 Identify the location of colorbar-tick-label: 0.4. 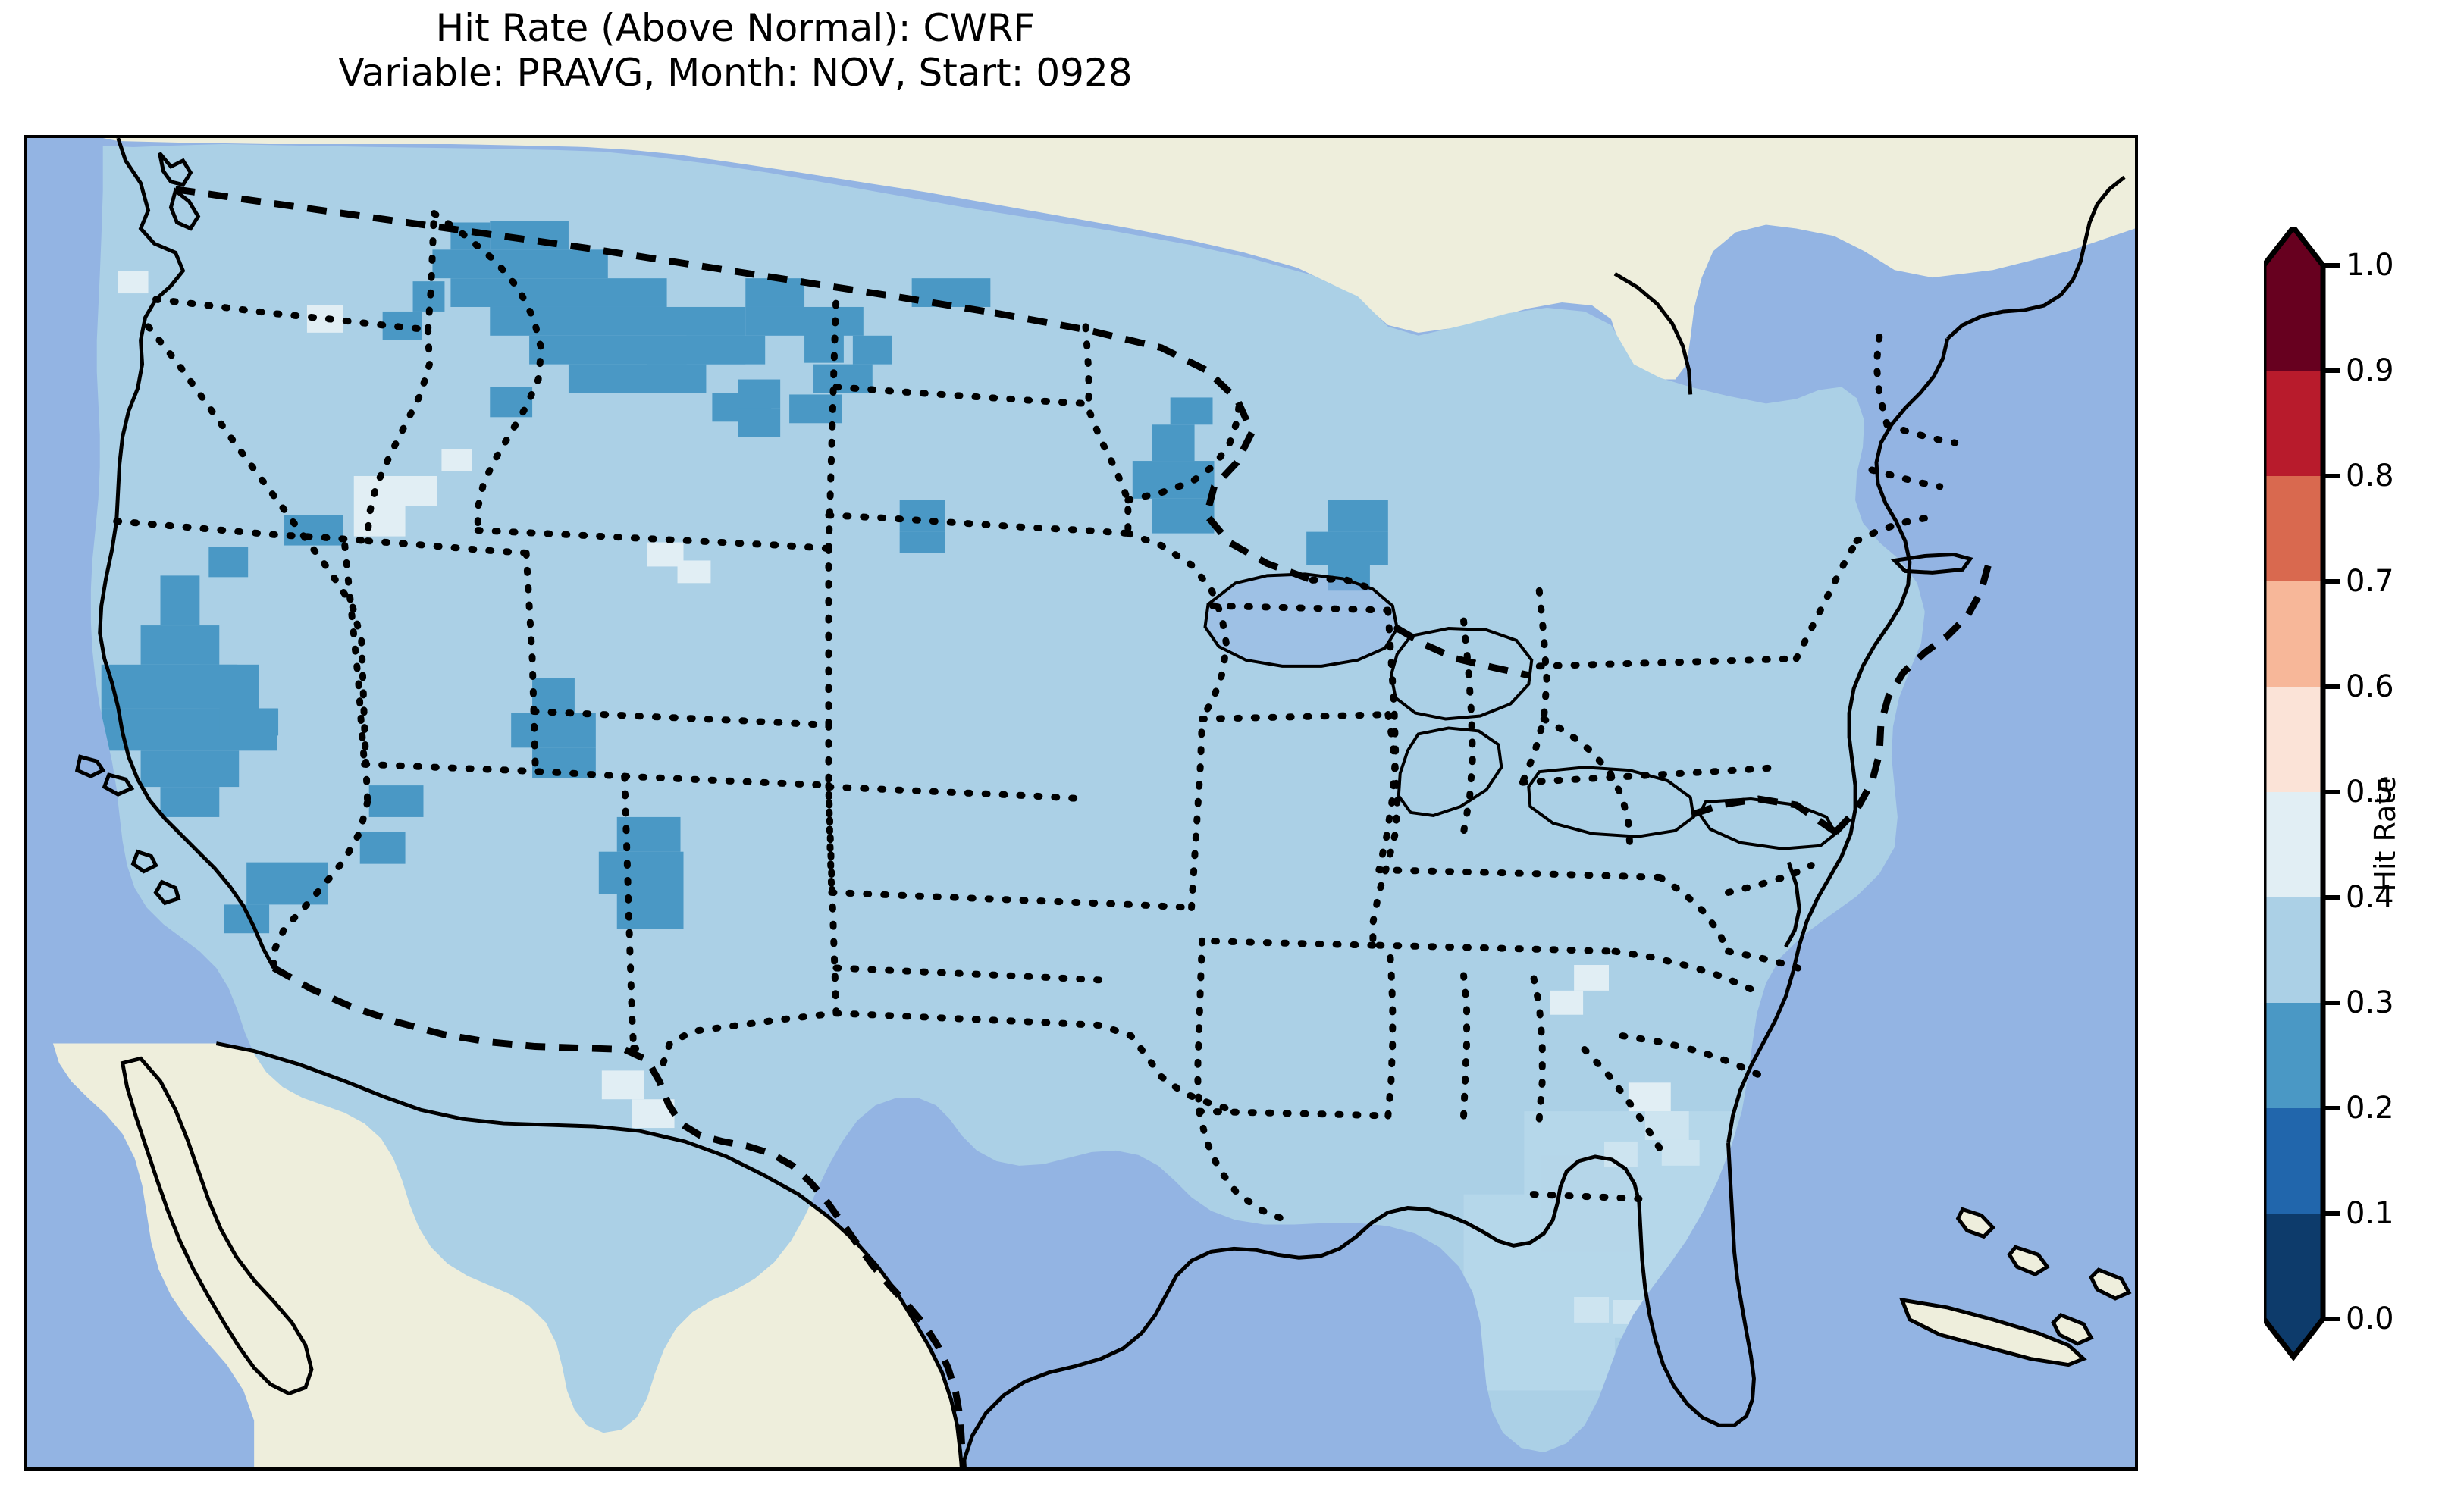
(2370, 897).